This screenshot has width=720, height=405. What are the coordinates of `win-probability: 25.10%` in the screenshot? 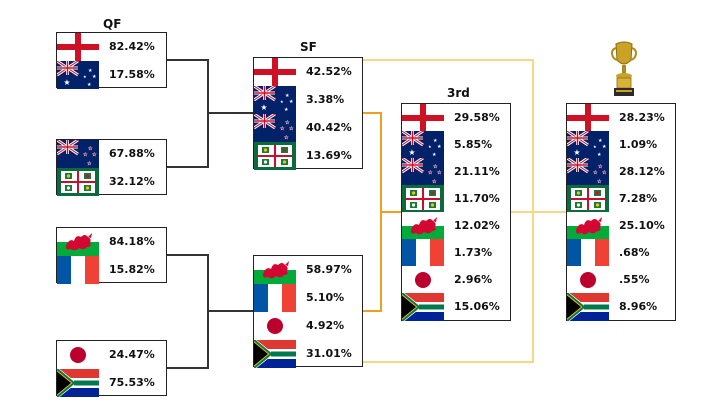 It's located at (642, 225).